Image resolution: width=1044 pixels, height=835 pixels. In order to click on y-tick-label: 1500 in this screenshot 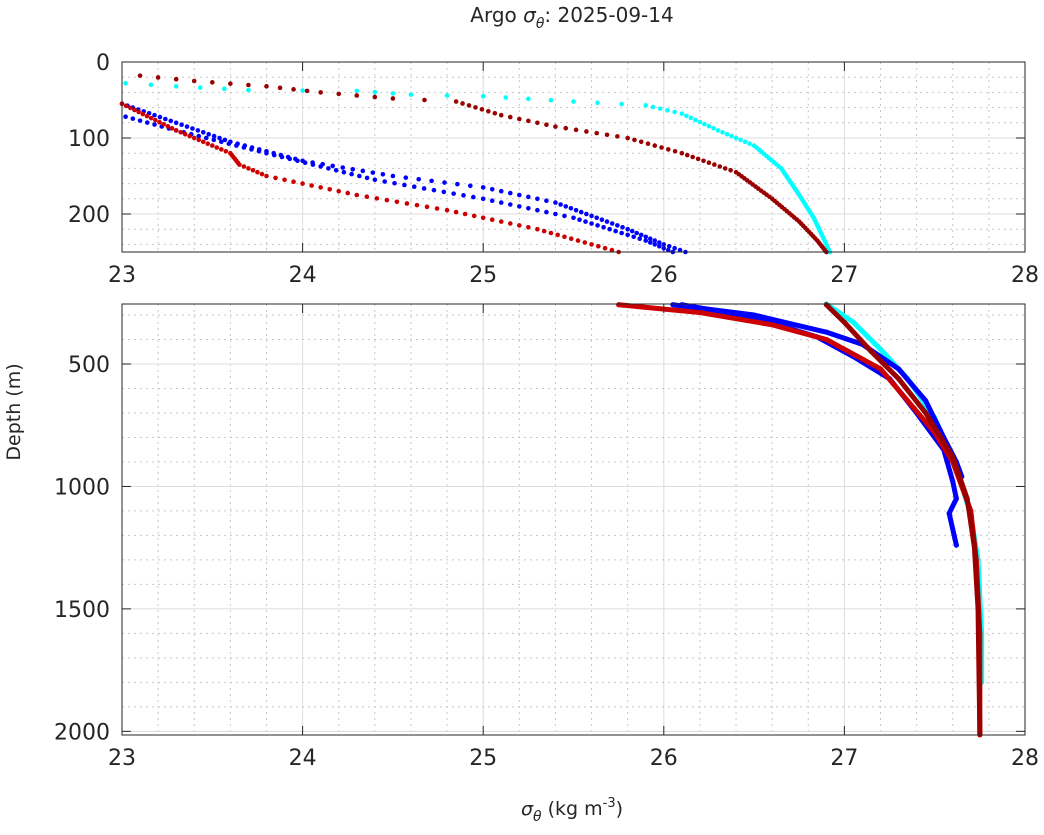, I will do `click(82, 610)`.